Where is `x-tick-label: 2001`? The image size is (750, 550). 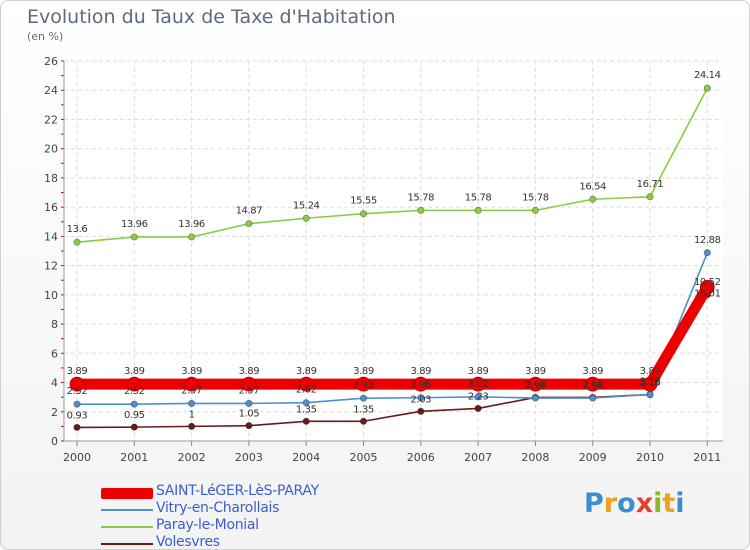 x-tick-label: 2001 is located at coordinates (134, 457).